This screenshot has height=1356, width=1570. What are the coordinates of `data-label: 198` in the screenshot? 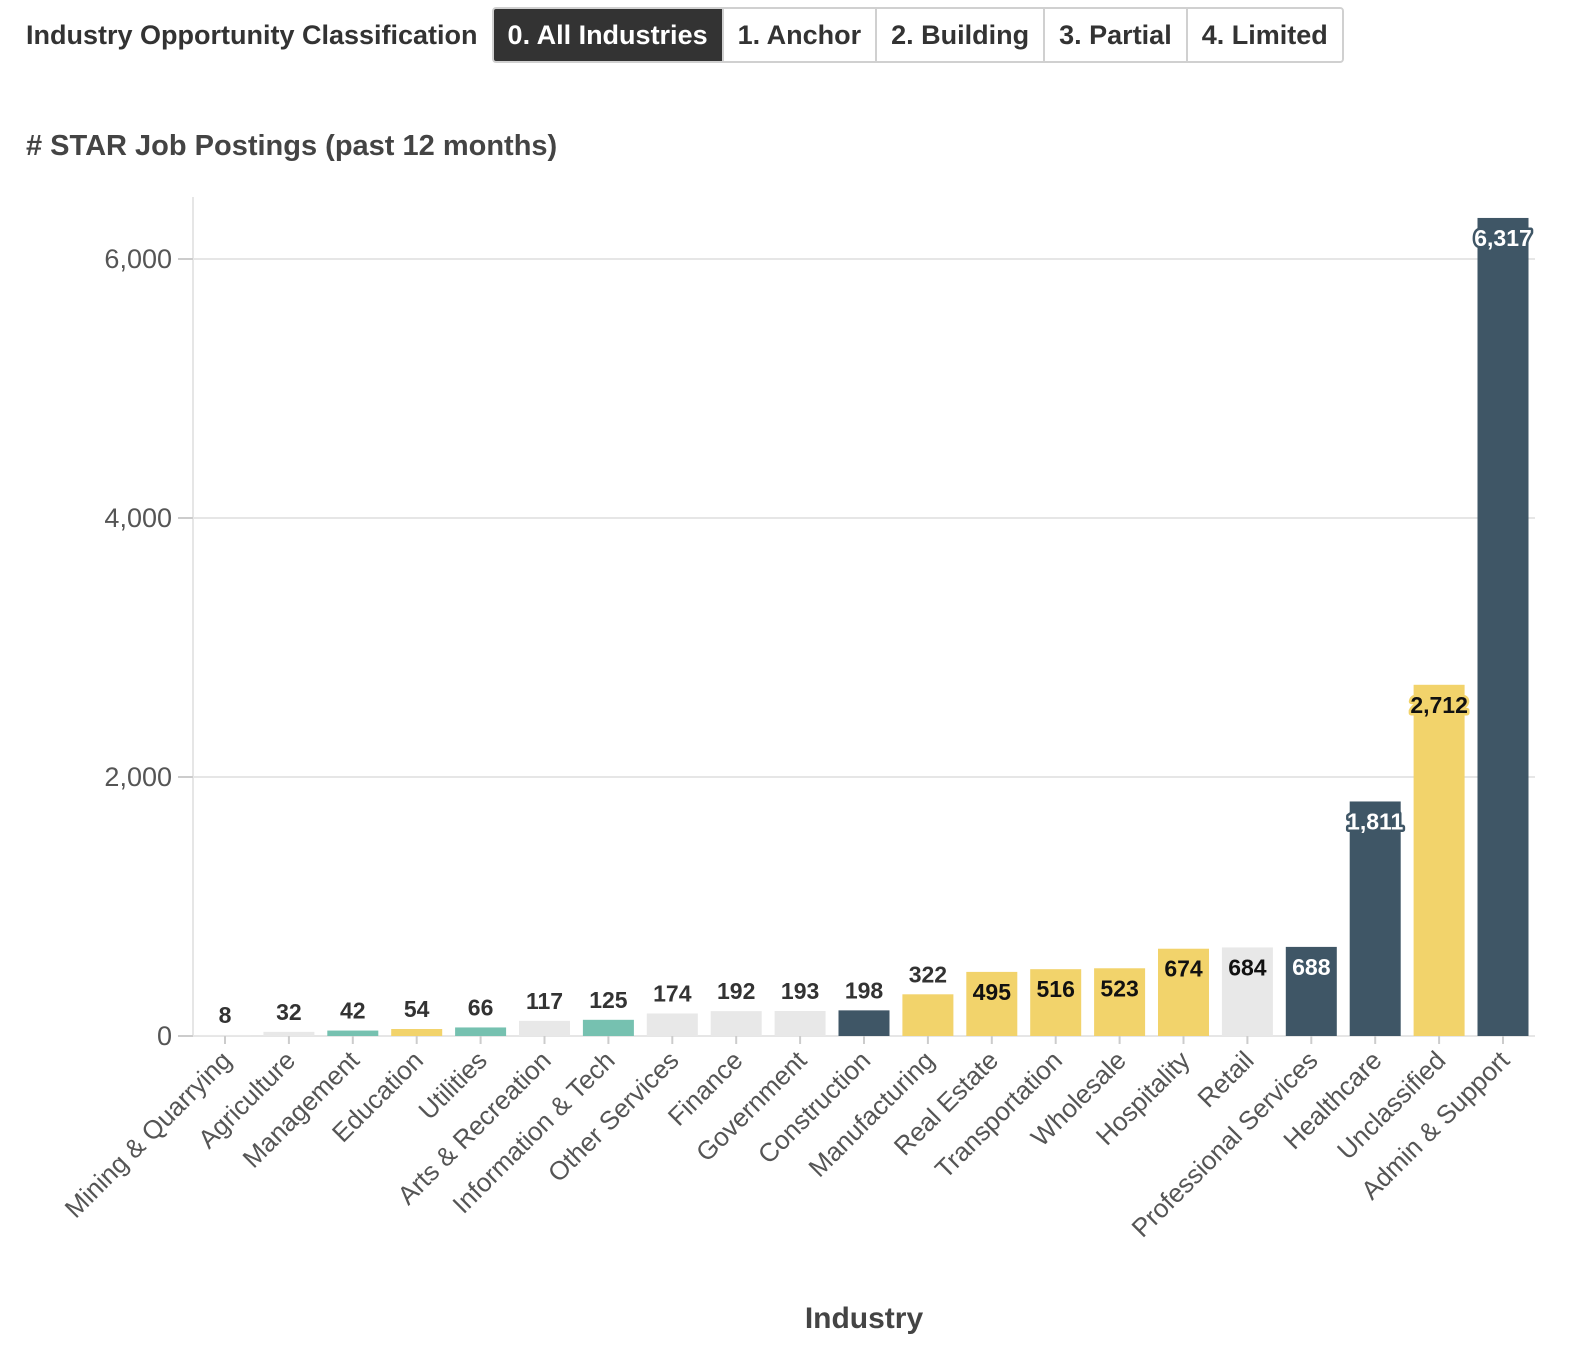 It's located at (864, 990).